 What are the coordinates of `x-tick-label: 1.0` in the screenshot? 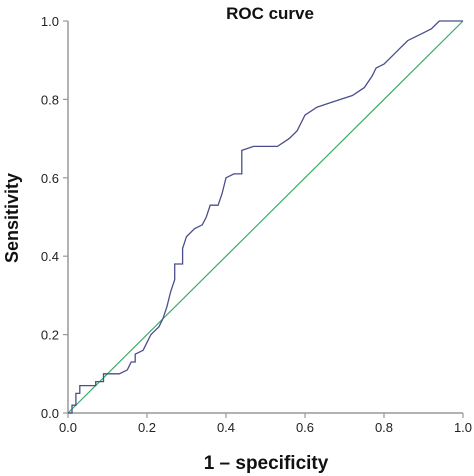 It's located at (463, 427).